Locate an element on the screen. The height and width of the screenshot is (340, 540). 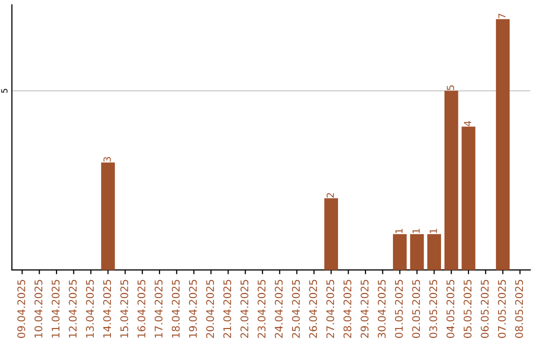
x-tick-label: 14.04.2025 is located at coordinates (107, 309).